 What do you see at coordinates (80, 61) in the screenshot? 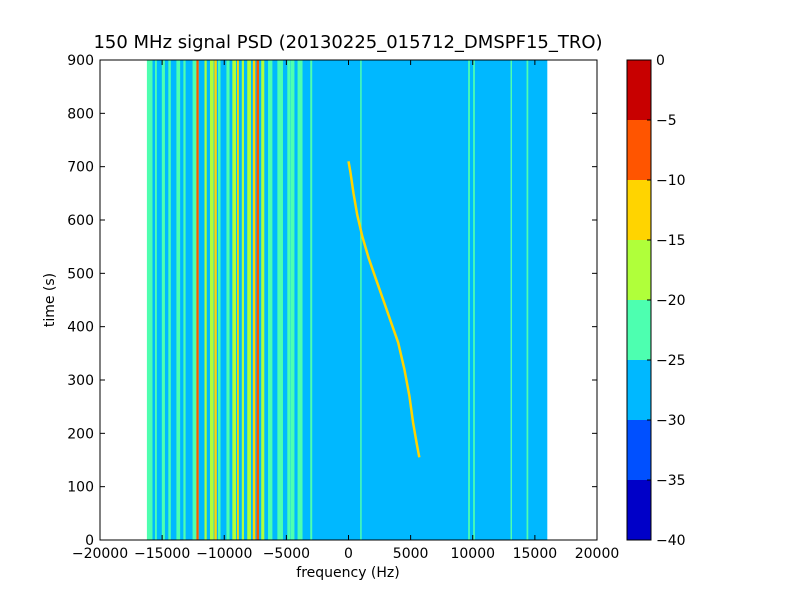
I see `y-tick-label: 900` at bounding box center [80, 61].